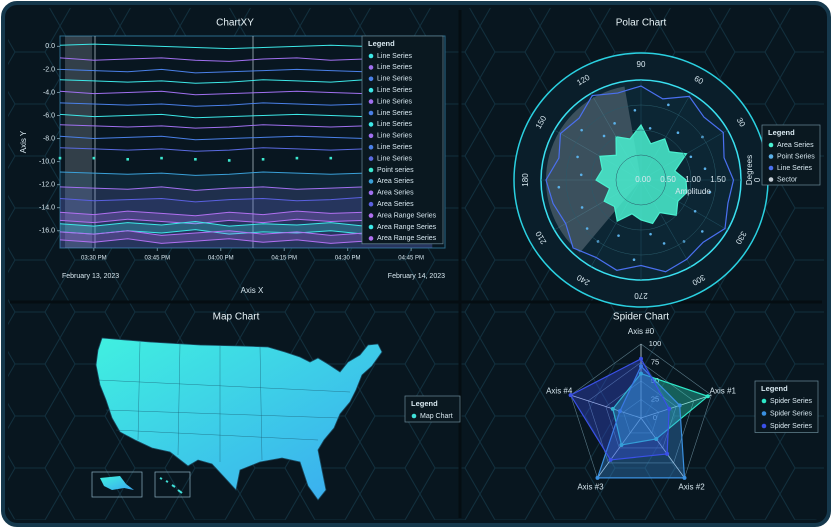  I want to click on r-axis-title: Amplitude, so click(693, 191).